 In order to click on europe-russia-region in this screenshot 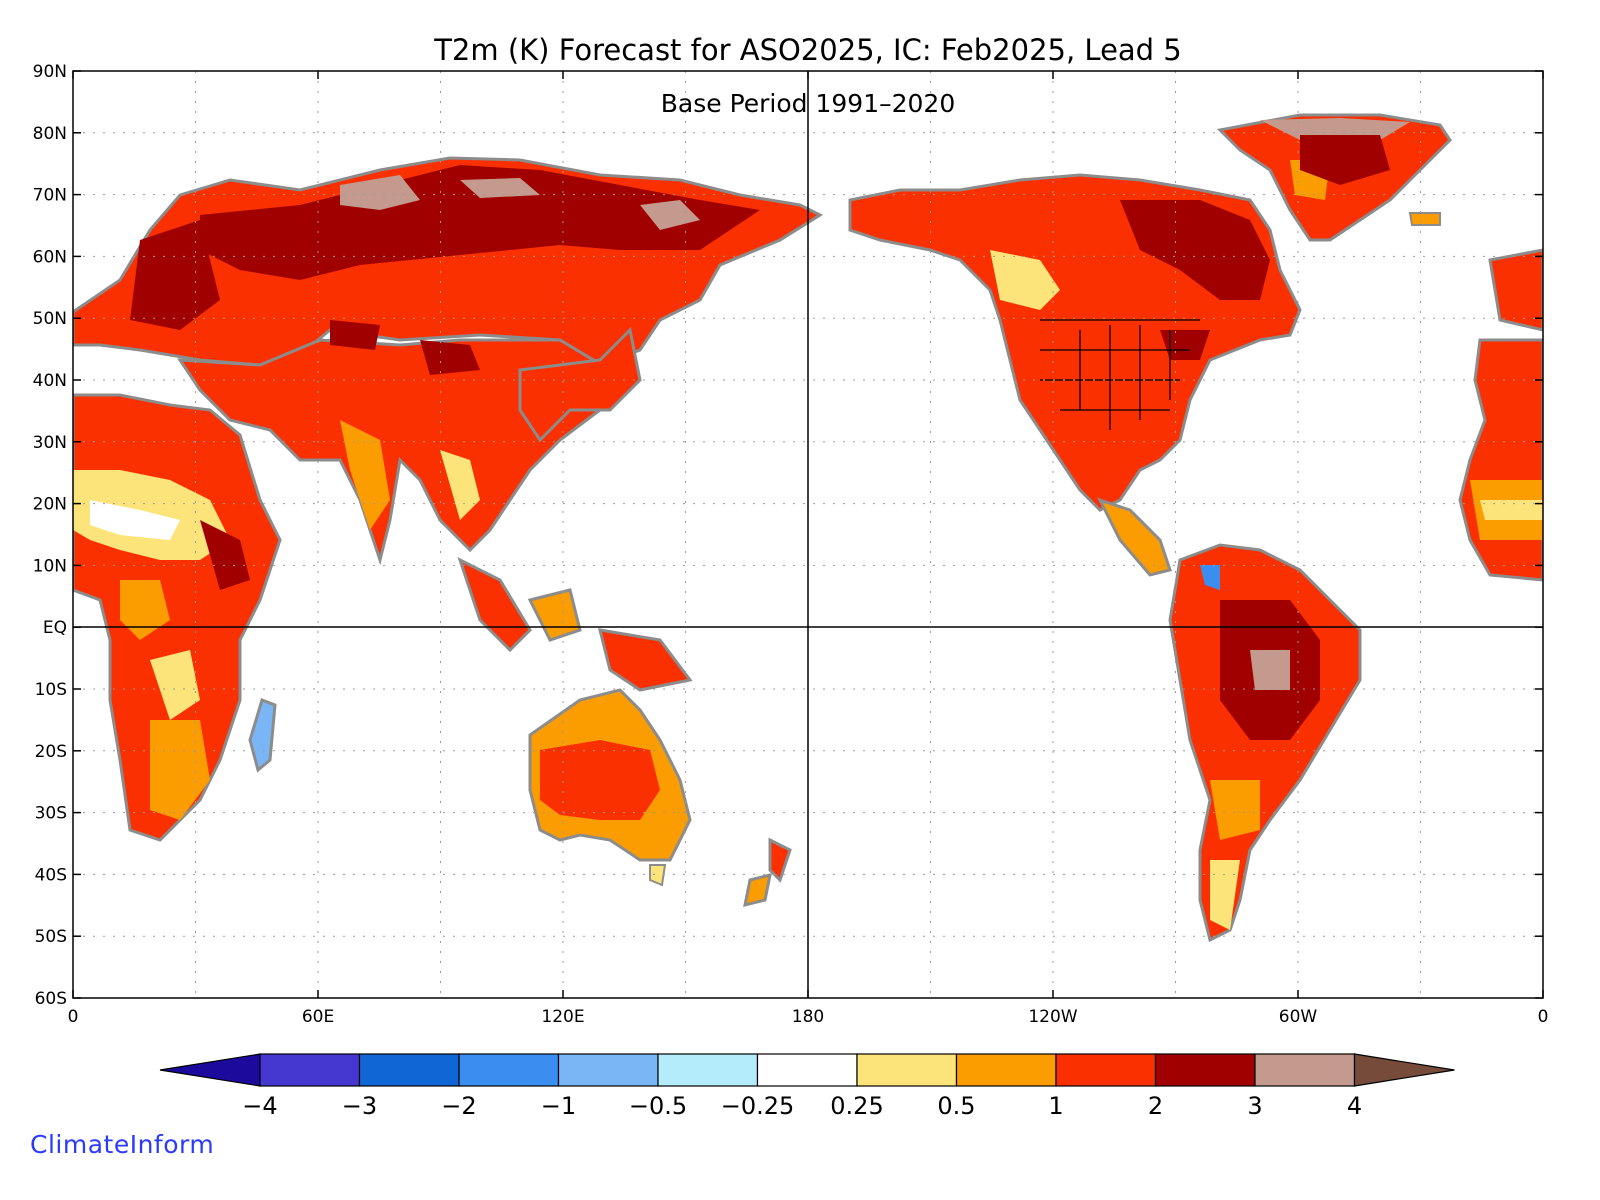, I will do `click(448, 261)`.